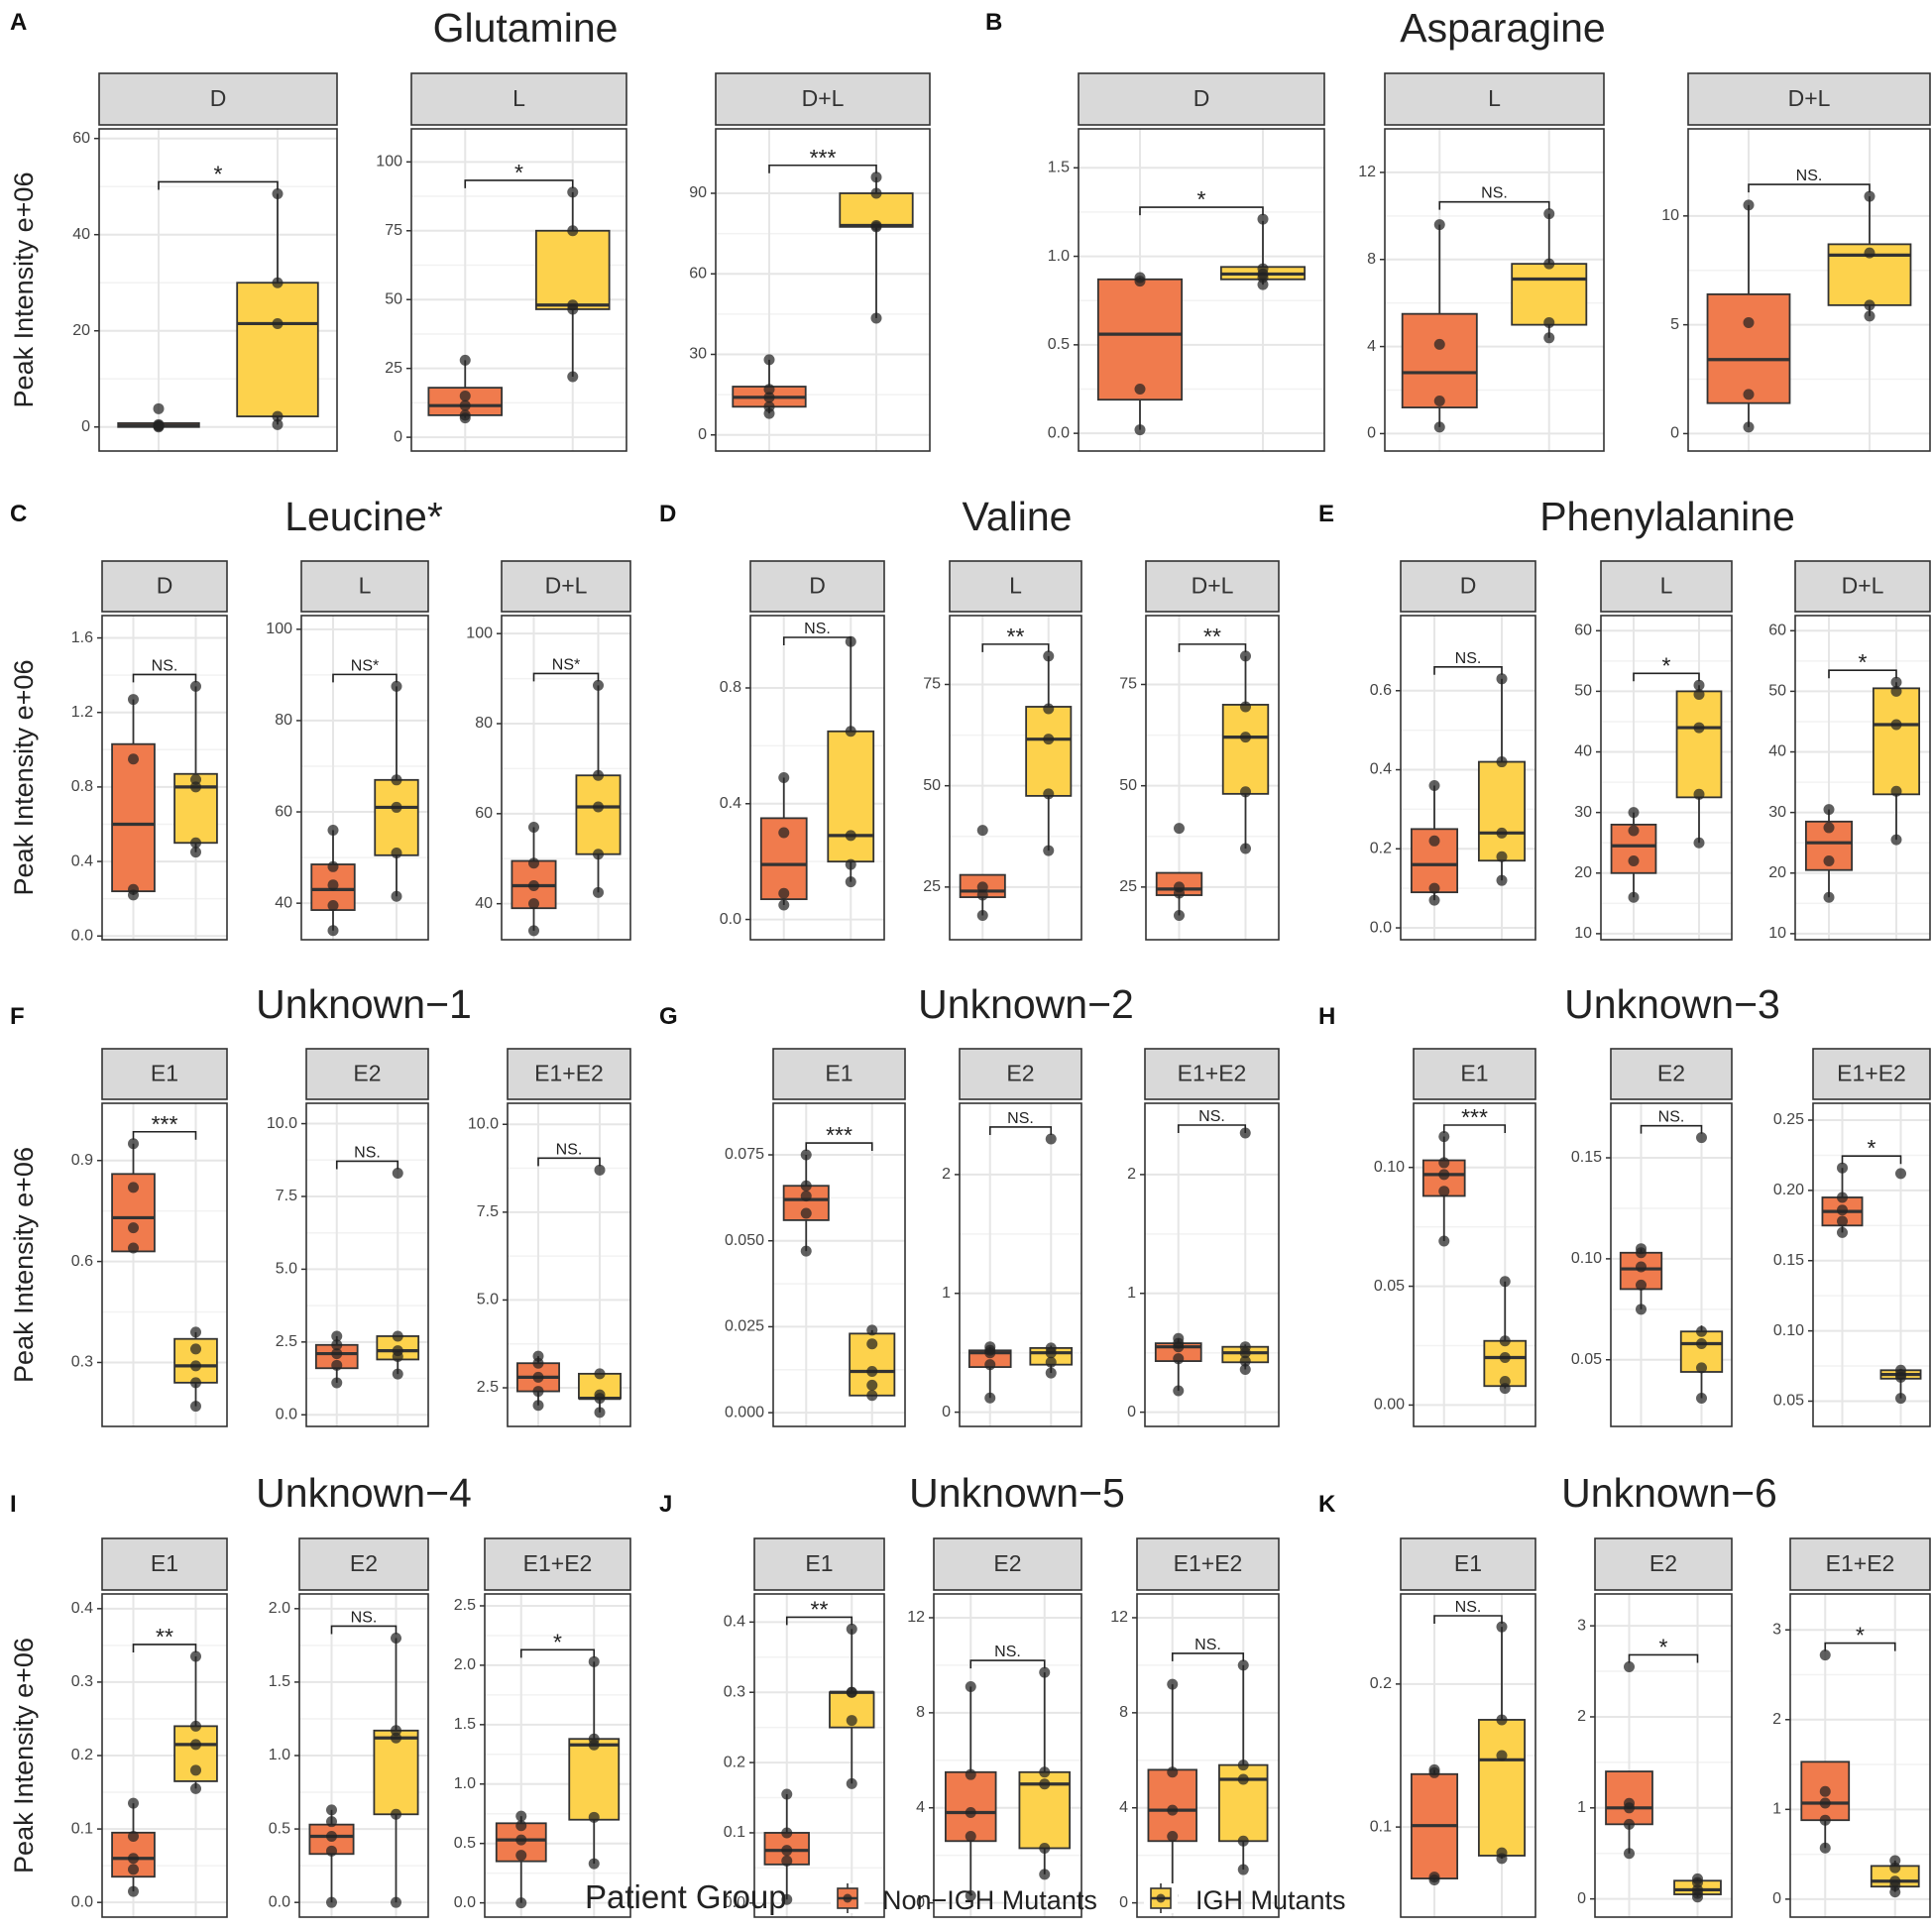 The width and height of the screenshot is (1932, 1930). Describe the element at coordinates (1669, 1493) in the screenshot. I see `panel-title: Unknown−6` at that location.